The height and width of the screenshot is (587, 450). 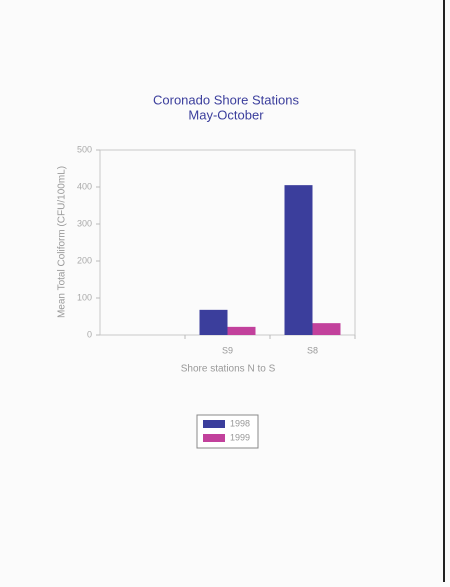 I want to click on chart-title: Coronado Shore Stations, so click(x=226, y=99).